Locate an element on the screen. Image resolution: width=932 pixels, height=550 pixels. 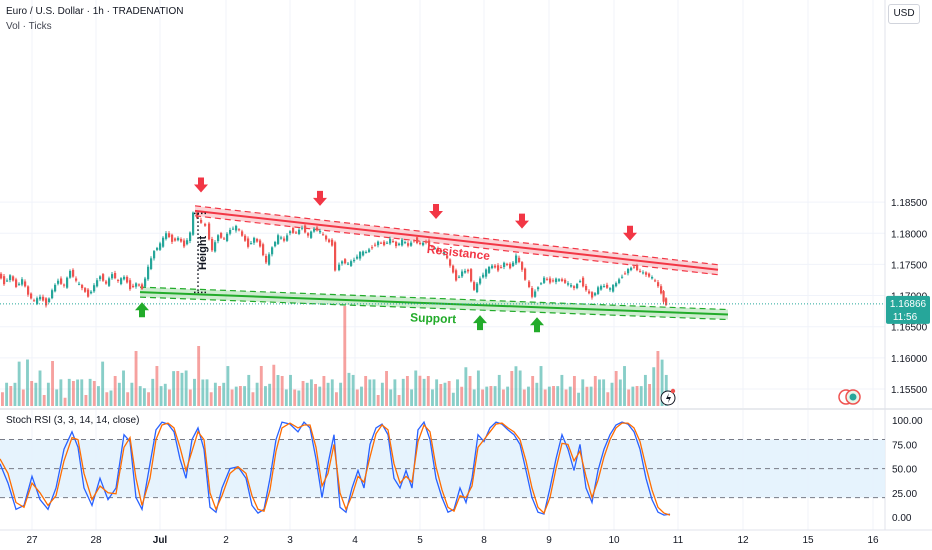
price-tick-label: 1.18000 is located at coordinates (909, 234).